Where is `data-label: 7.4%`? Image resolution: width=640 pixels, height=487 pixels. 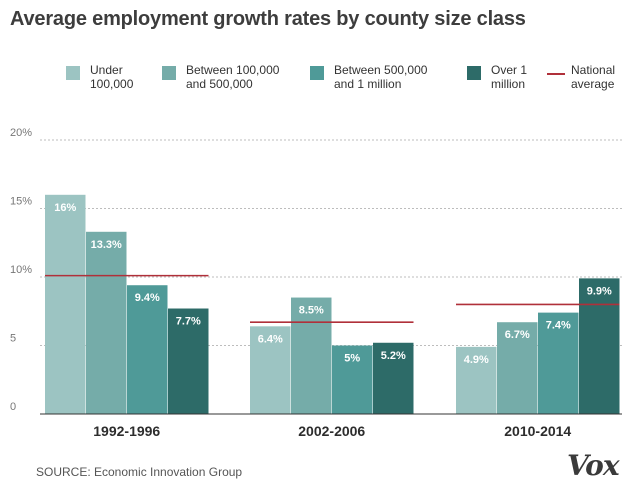
data-label: 7.4% is located at coordinates (558, 326).